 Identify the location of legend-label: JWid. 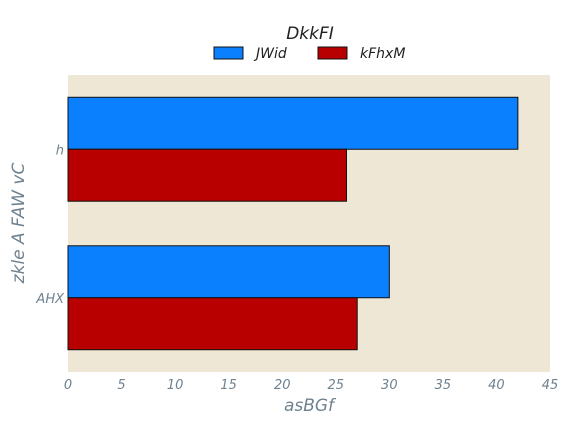
(270, 54).